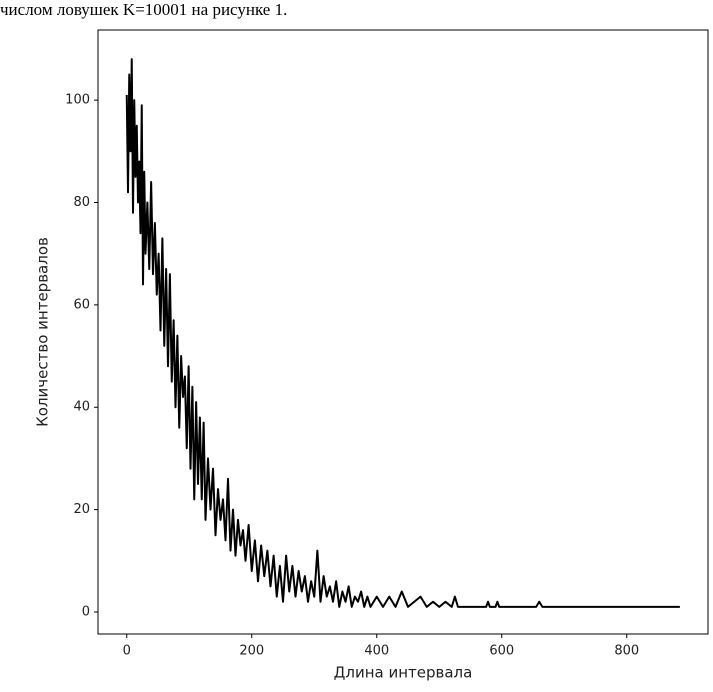 This screenshot has width=713, height=692. I want to click on x-tick-label: 800, so click(626, 651).